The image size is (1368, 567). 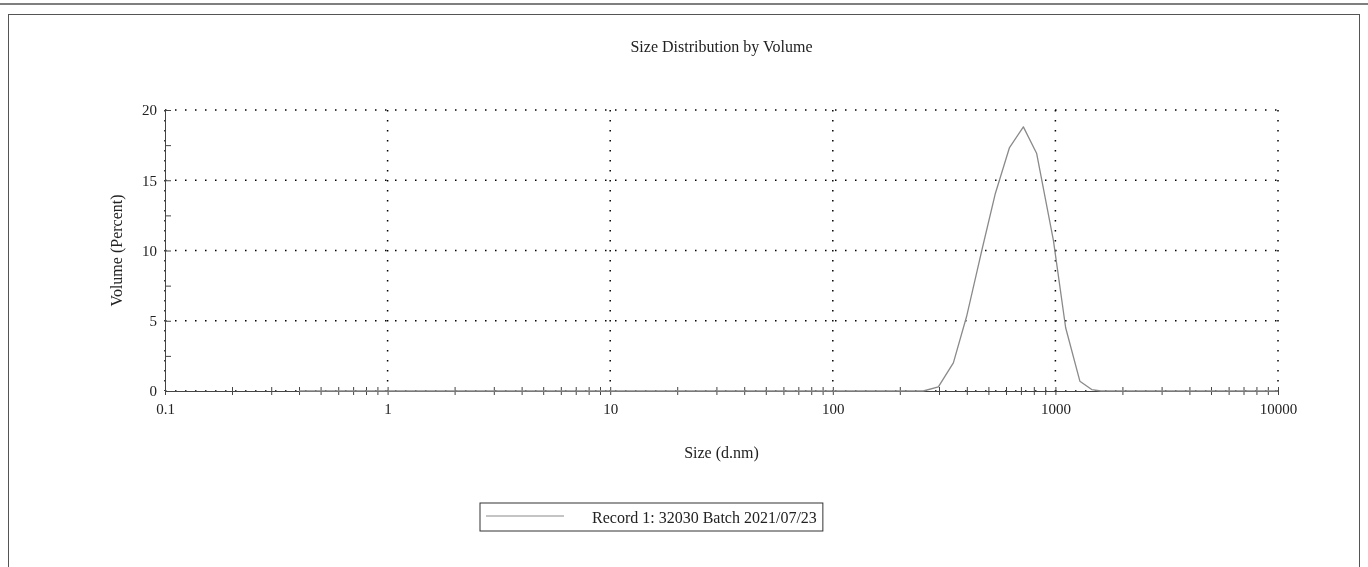 I want to click on legend-label: Record 1: 32030 Batch 2021/07/23, so click(x=704, y=517).